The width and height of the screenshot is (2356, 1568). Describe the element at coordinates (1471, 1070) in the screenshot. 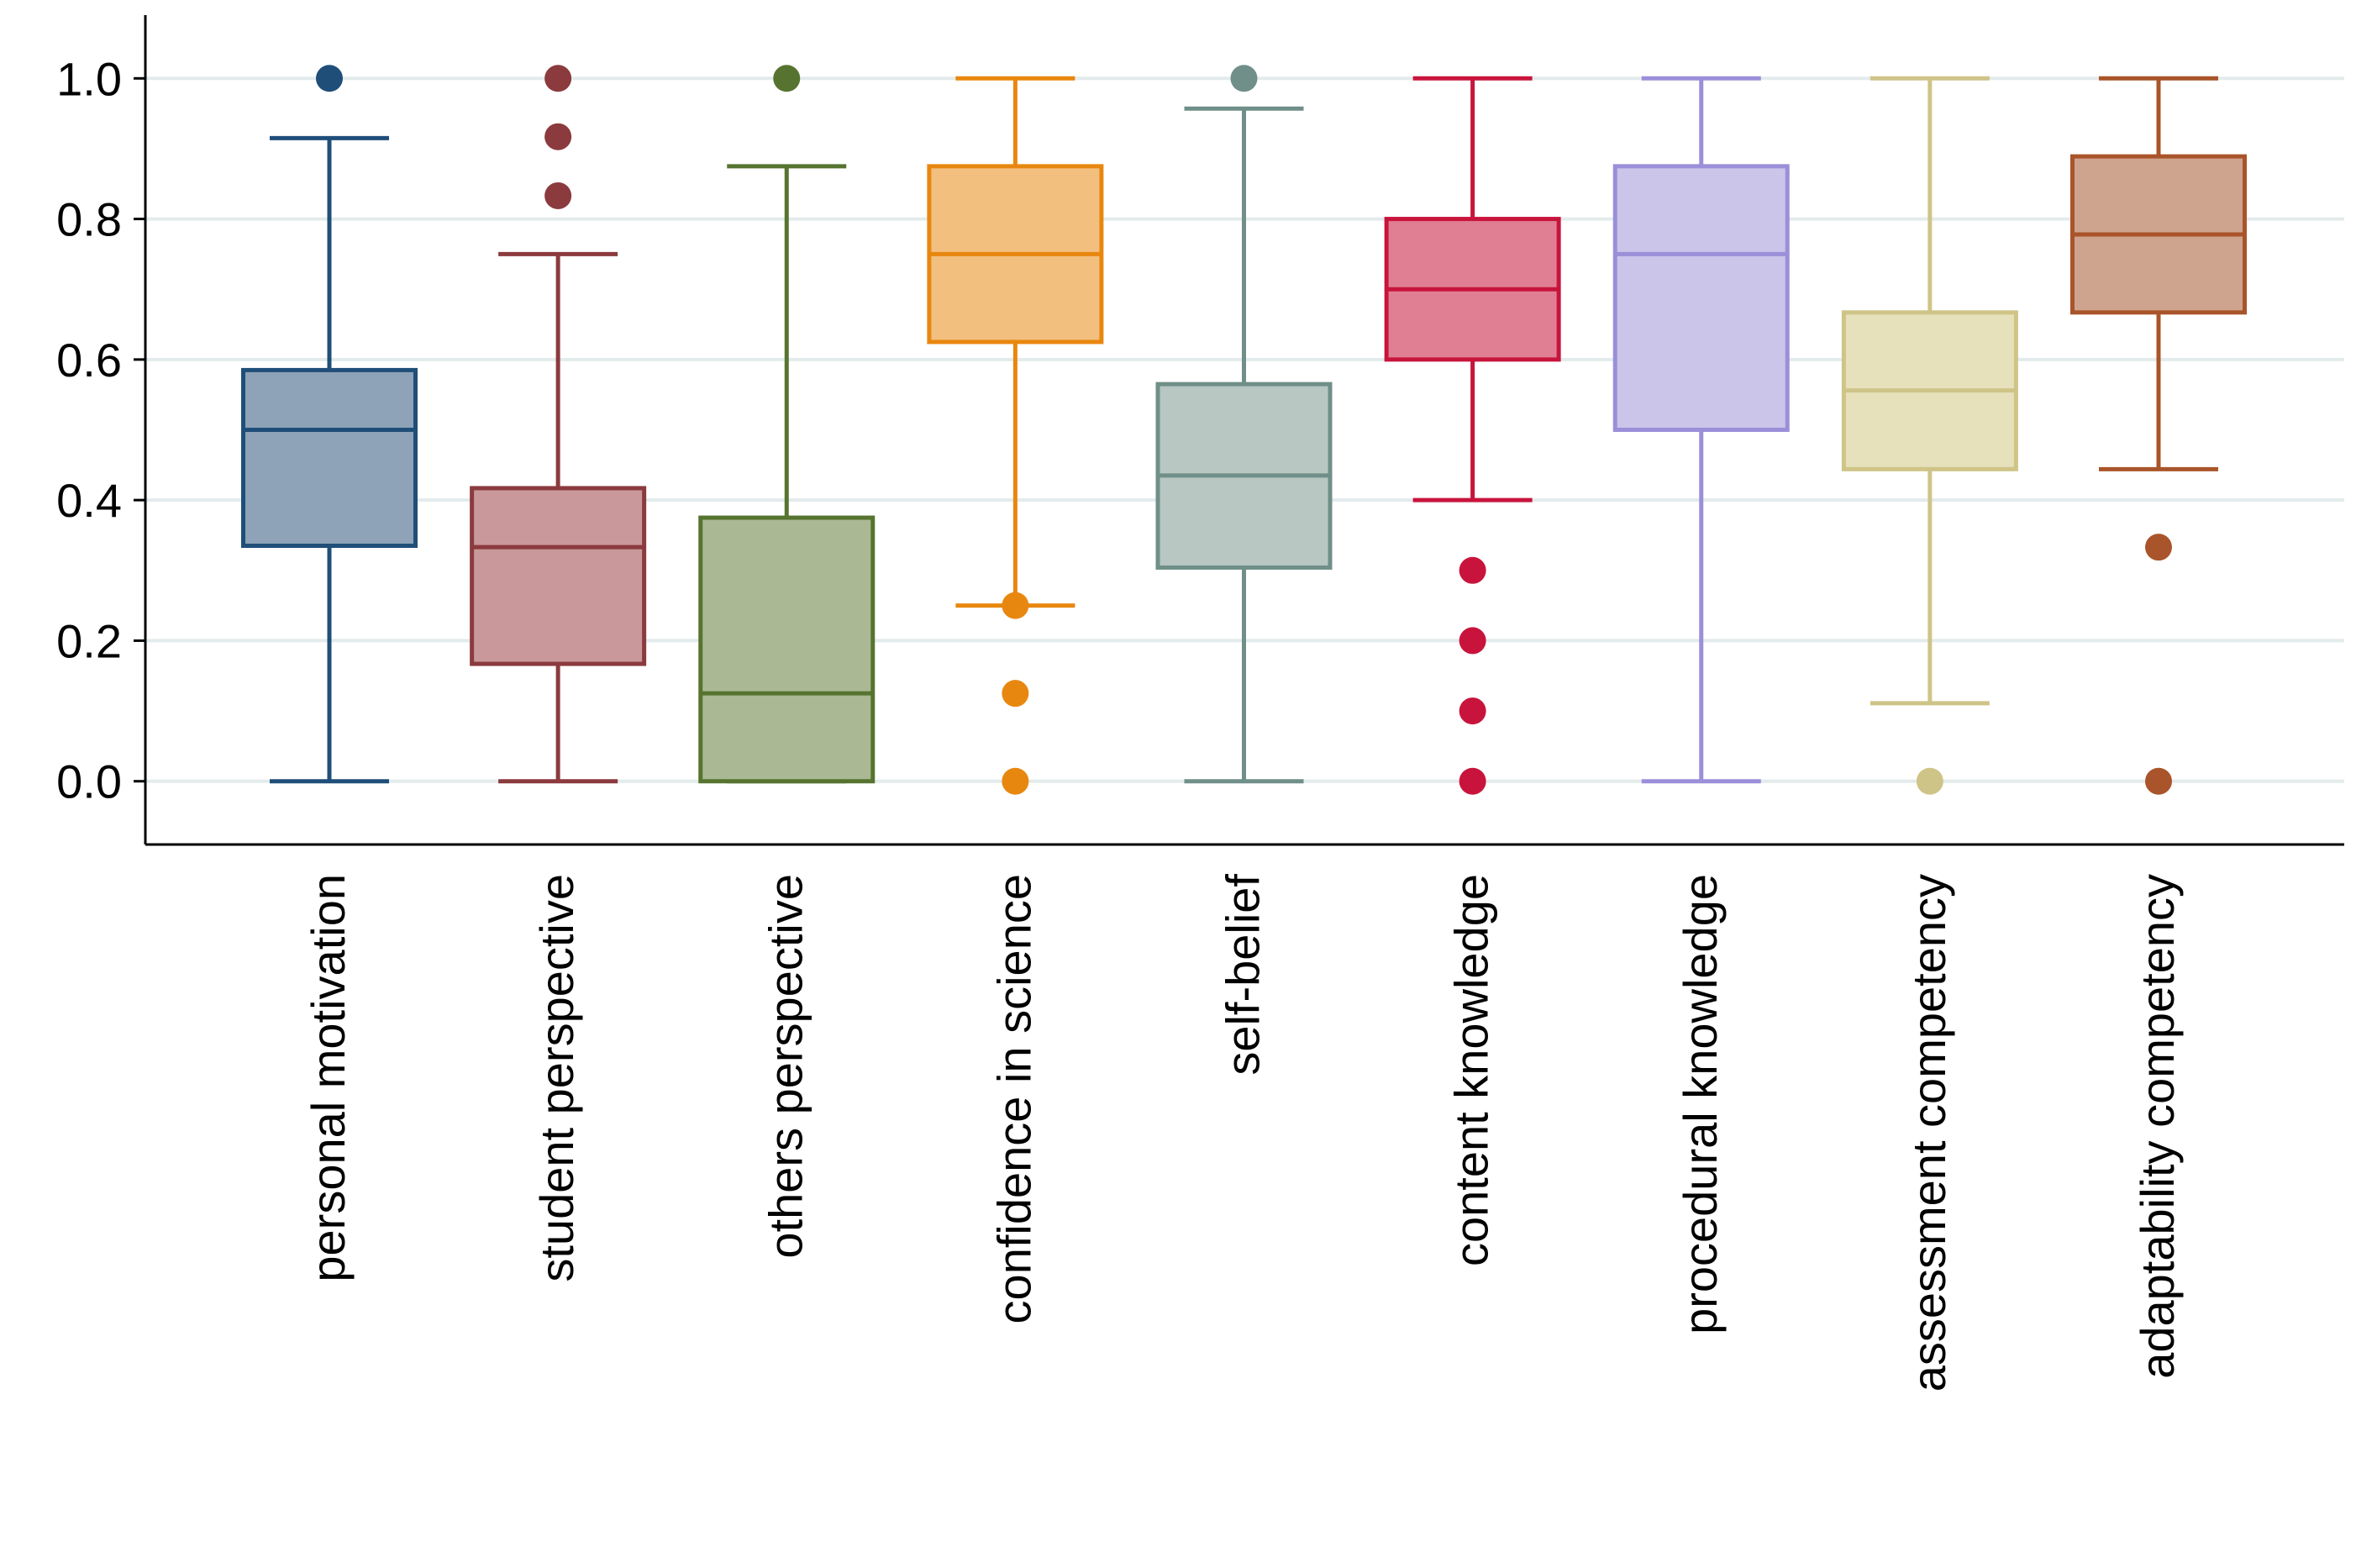

I see `category-label: content knowledge` at that location.